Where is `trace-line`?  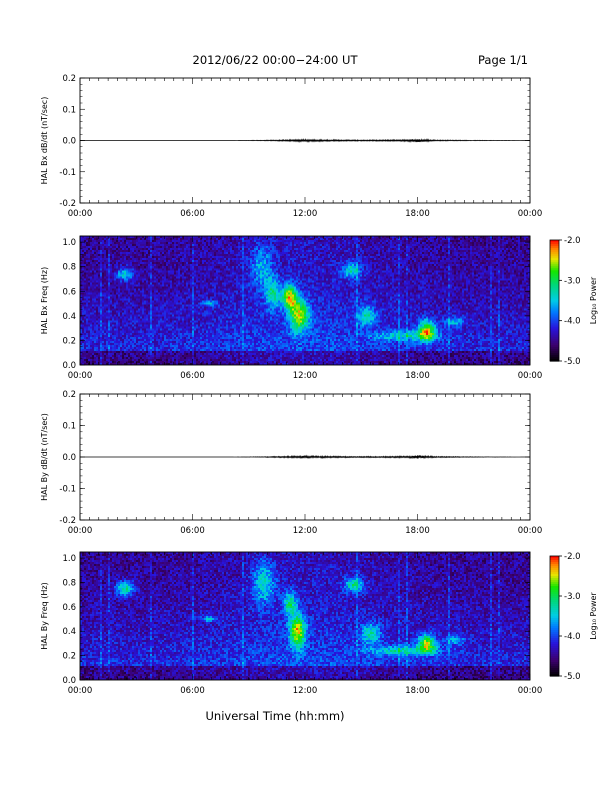 trace-line is located at coordinates (305, 457).